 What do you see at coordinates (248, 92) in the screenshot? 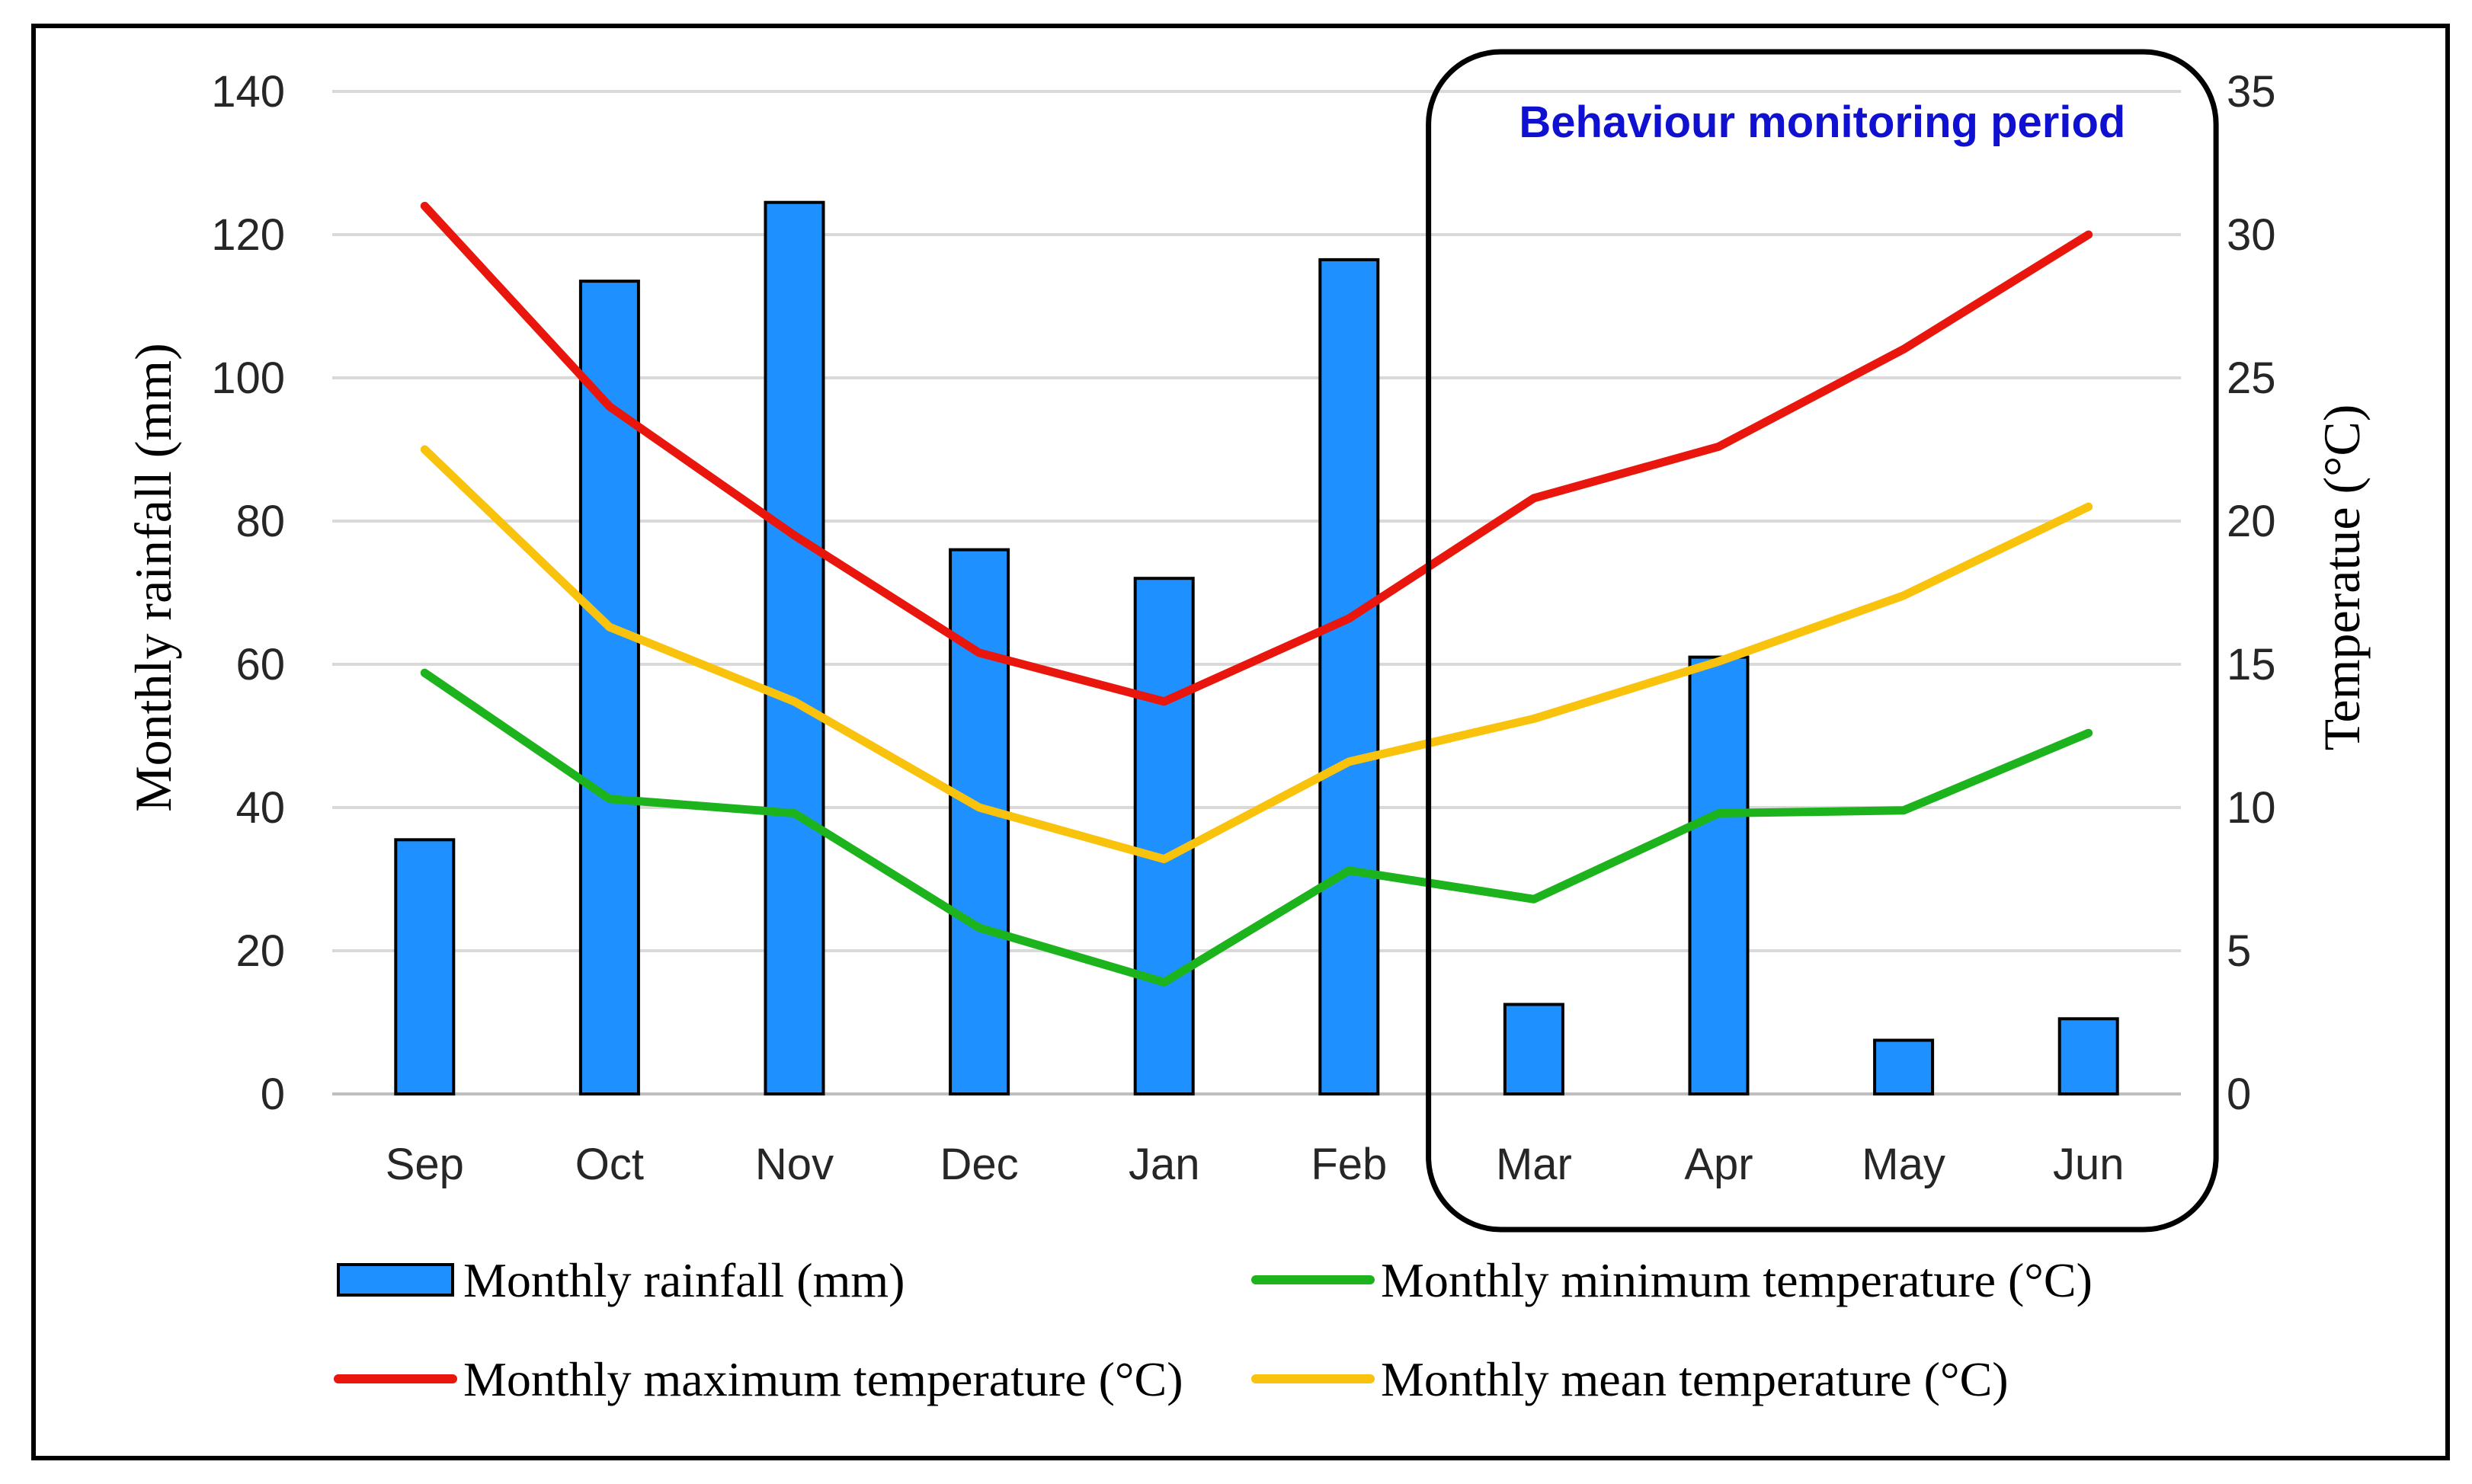
I see `left-tick-label: 140` at bounding box center [248, 92].